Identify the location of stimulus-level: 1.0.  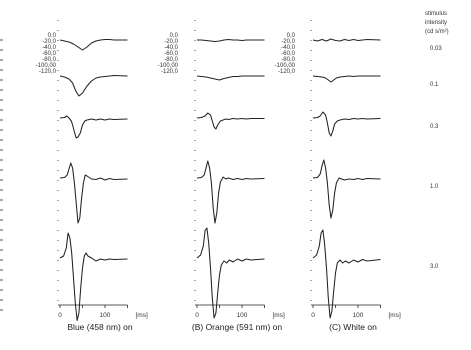
(434, 187).